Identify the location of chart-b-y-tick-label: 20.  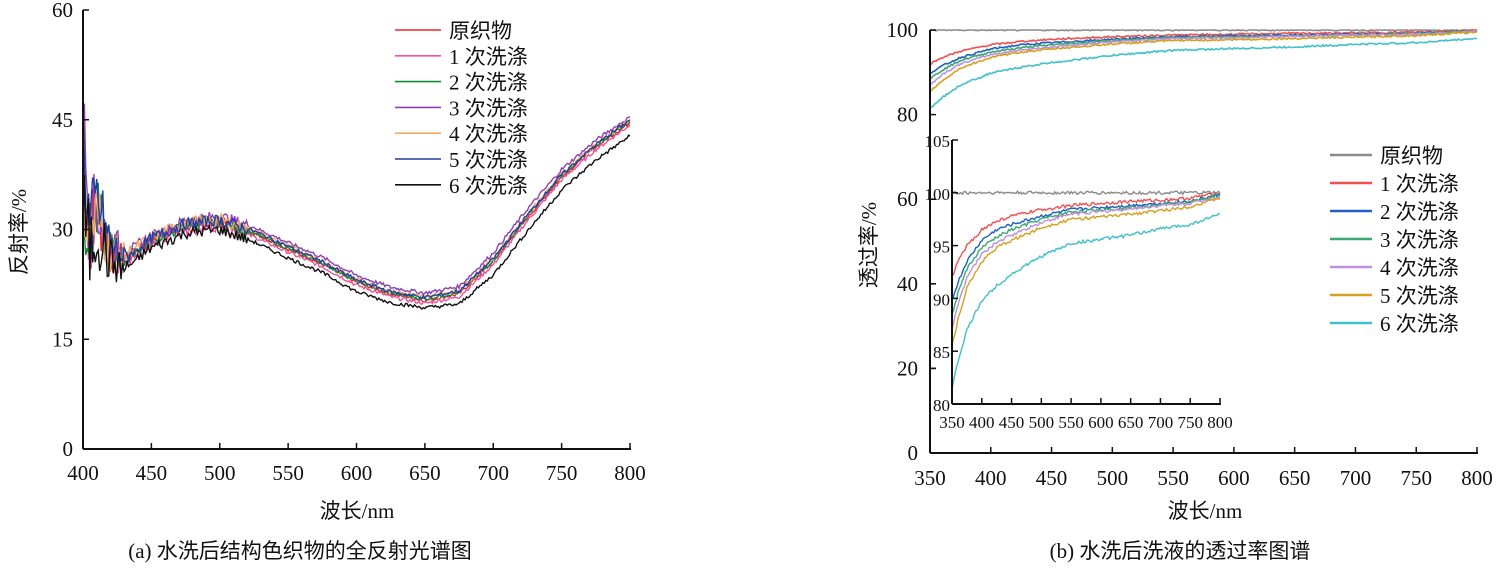
(907, 368).